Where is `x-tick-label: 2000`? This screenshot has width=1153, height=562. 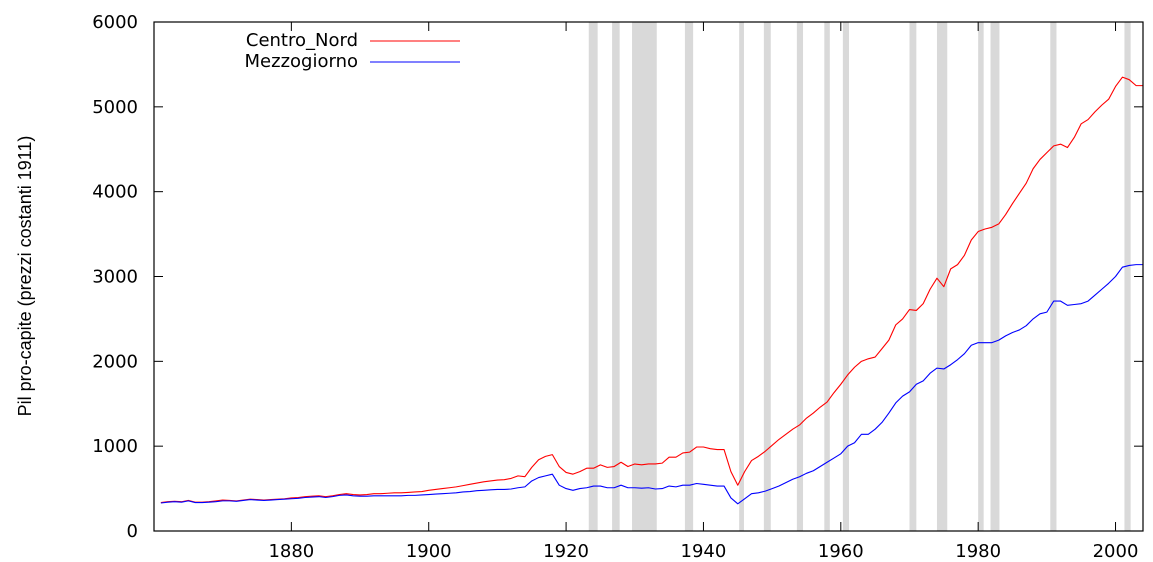
x-tick-label: 2000 is located at coordinates (1116, 551).